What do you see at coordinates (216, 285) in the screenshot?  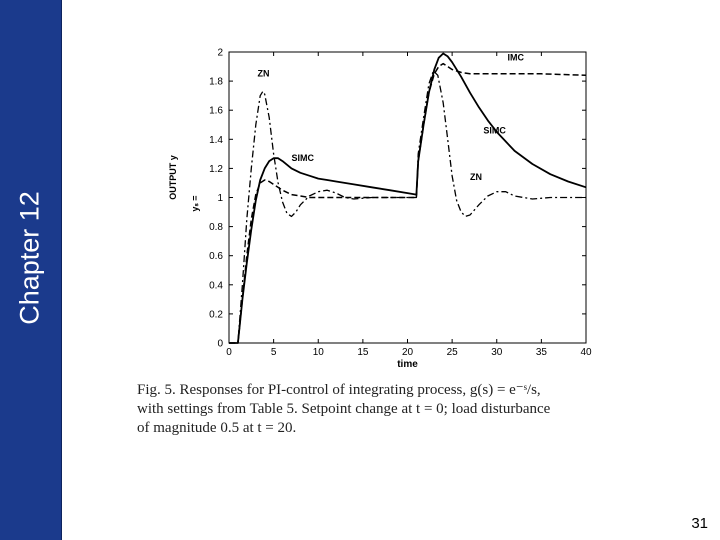 I see `y-tick-label-2: 0.4` at bounding box center [216, 285].